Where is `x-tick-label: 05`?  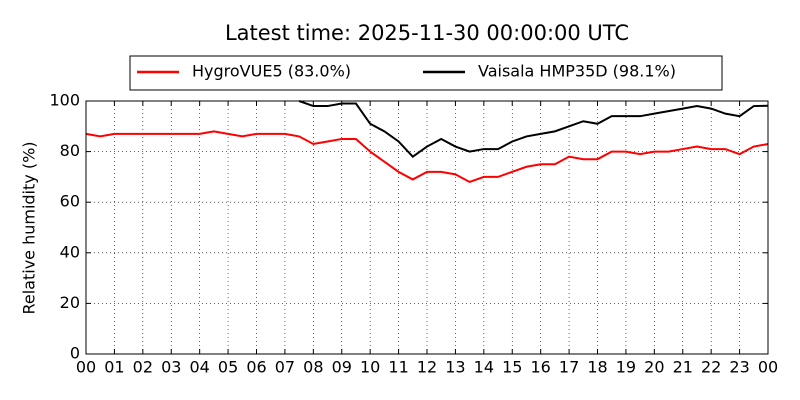 x-tick-label: 05 is located at coordinates (228, 367).